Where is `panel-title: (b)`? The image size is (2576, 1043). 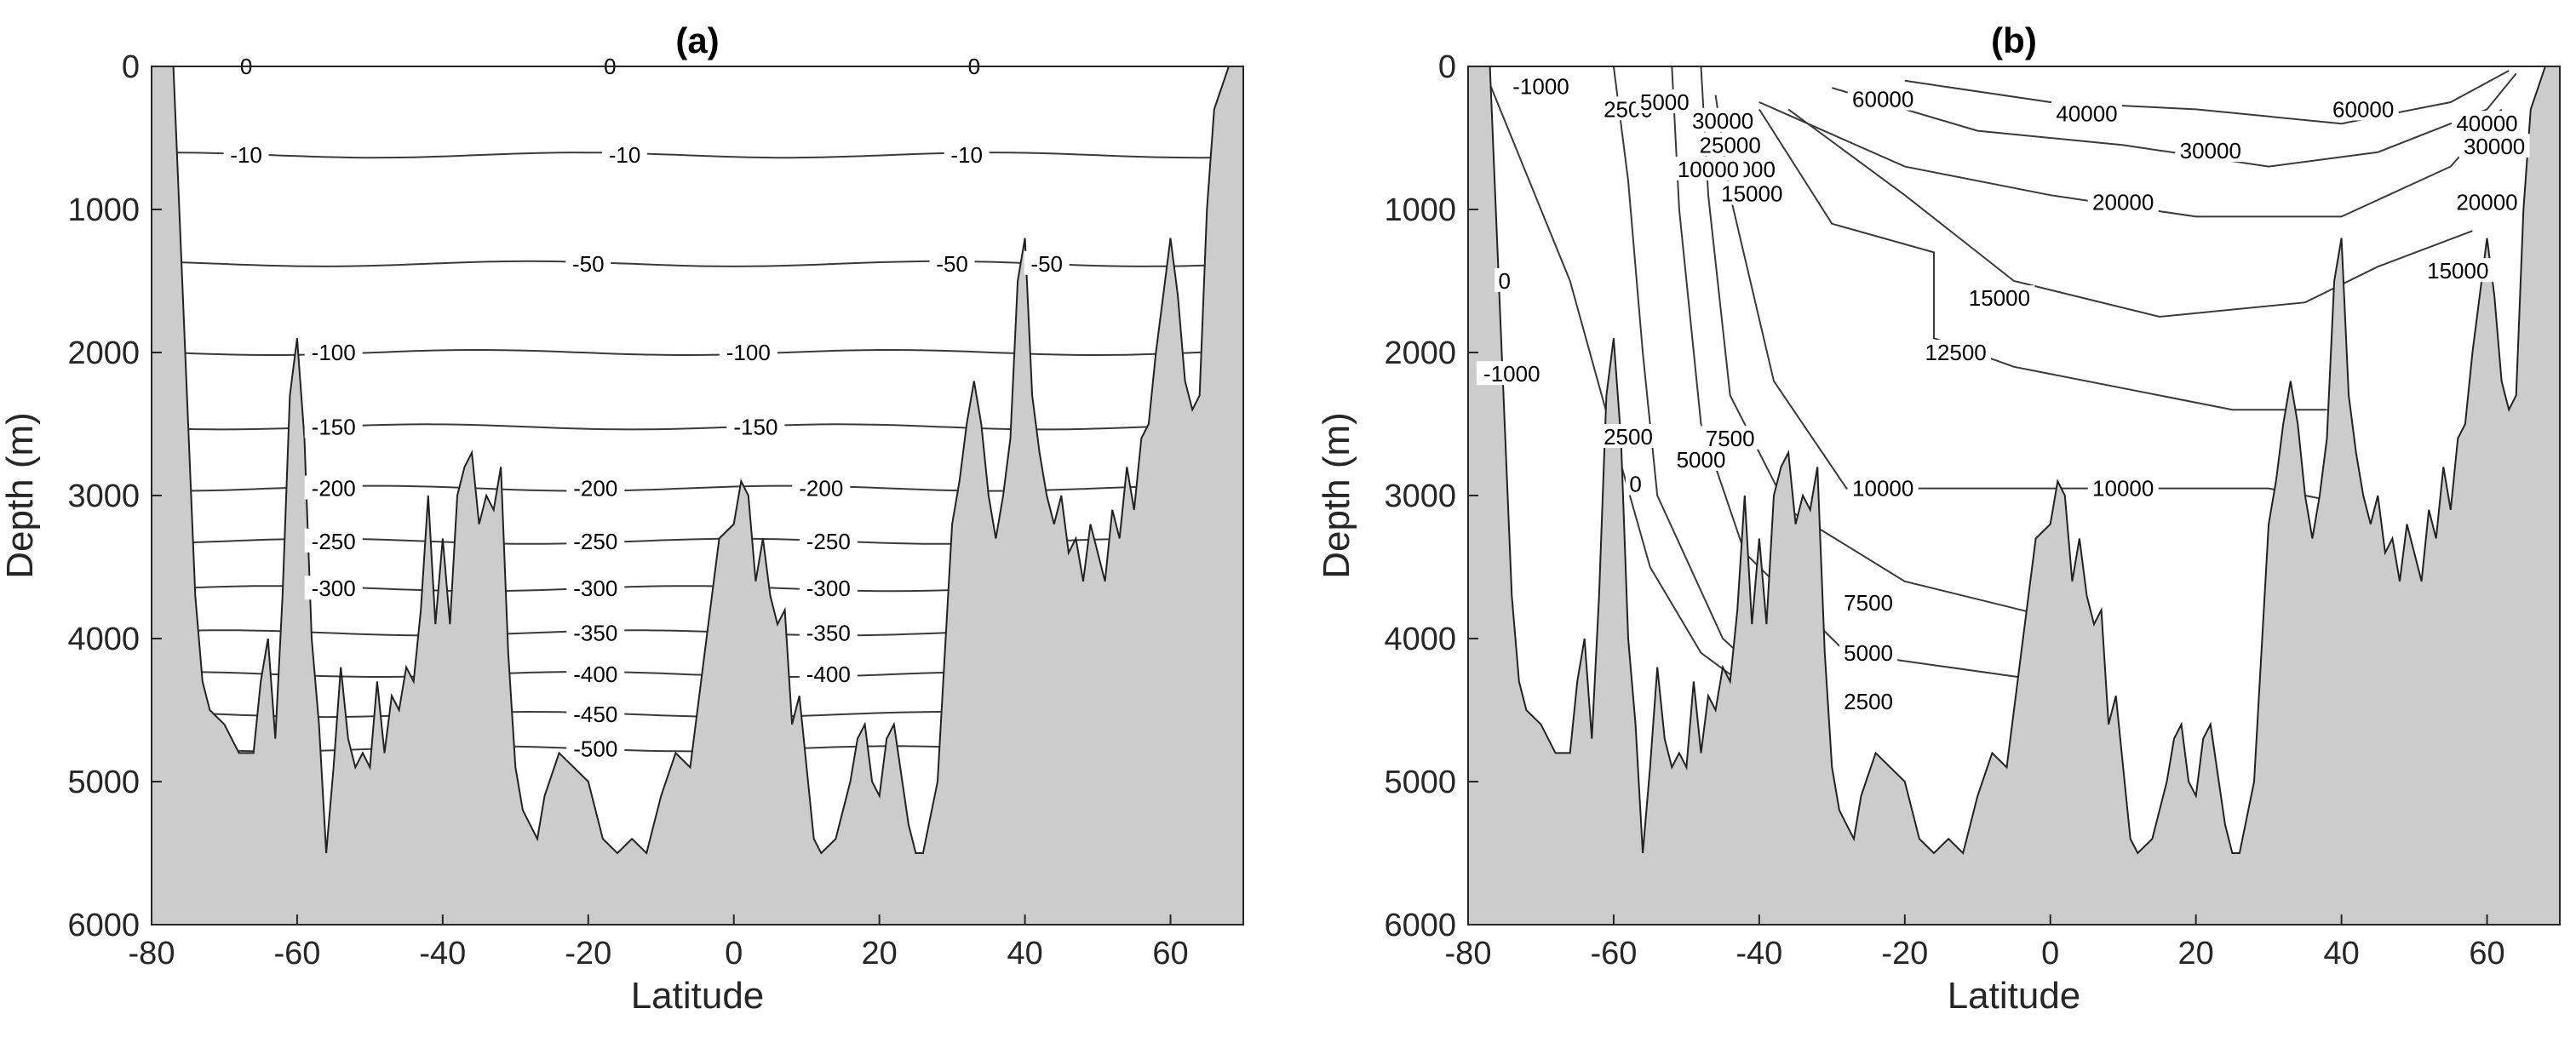 panel-title: (b) is located at coordinates (2014, 40).